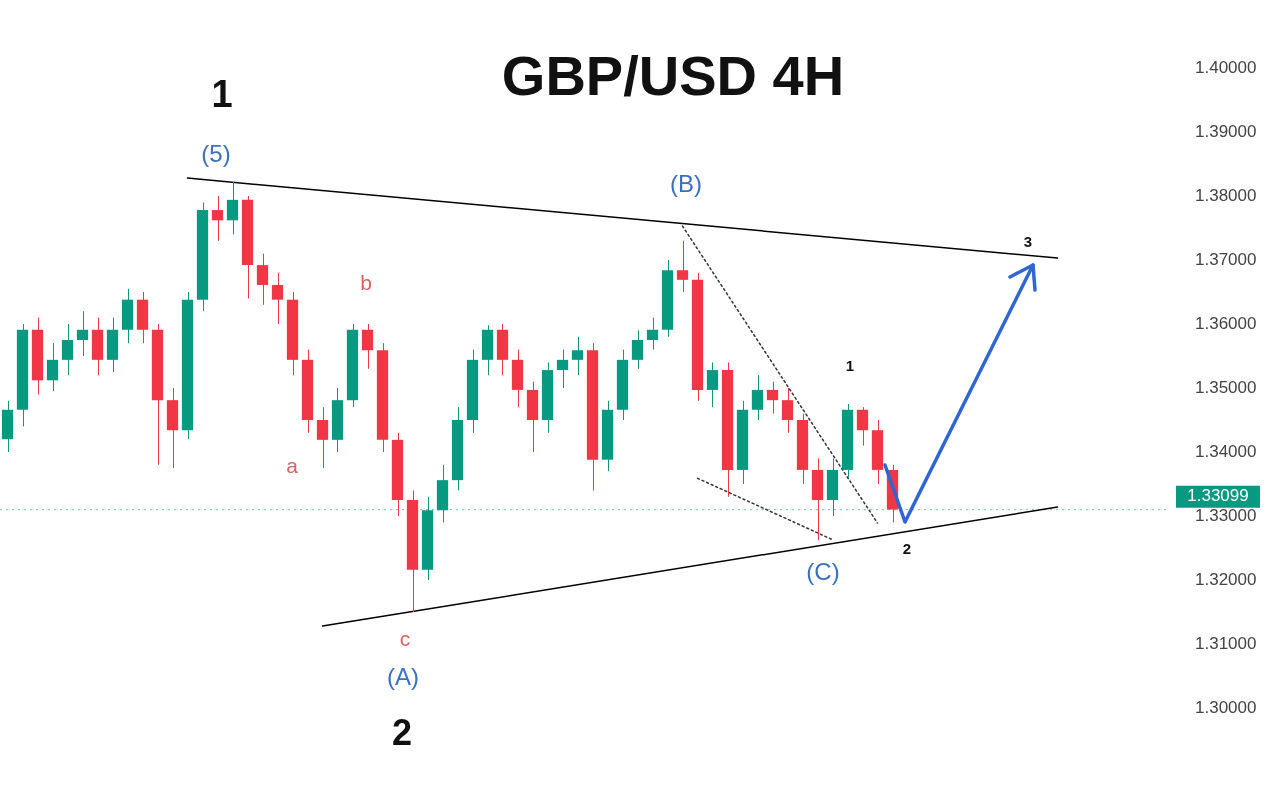 This screenshot has width=1280, height=791. I want to click on y-tick-label: 1.40000, so click(1226, 67).